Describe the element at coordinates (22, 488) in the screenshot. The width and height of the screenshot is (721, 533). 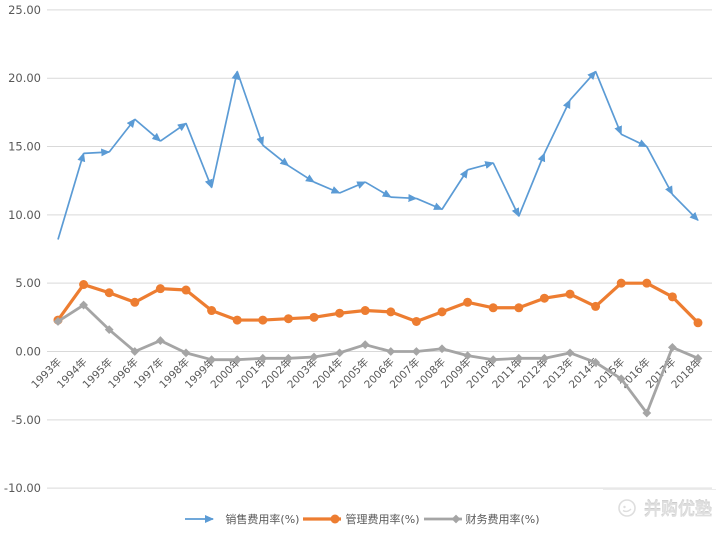
I see `y-tick-label: -10.00` at that location.